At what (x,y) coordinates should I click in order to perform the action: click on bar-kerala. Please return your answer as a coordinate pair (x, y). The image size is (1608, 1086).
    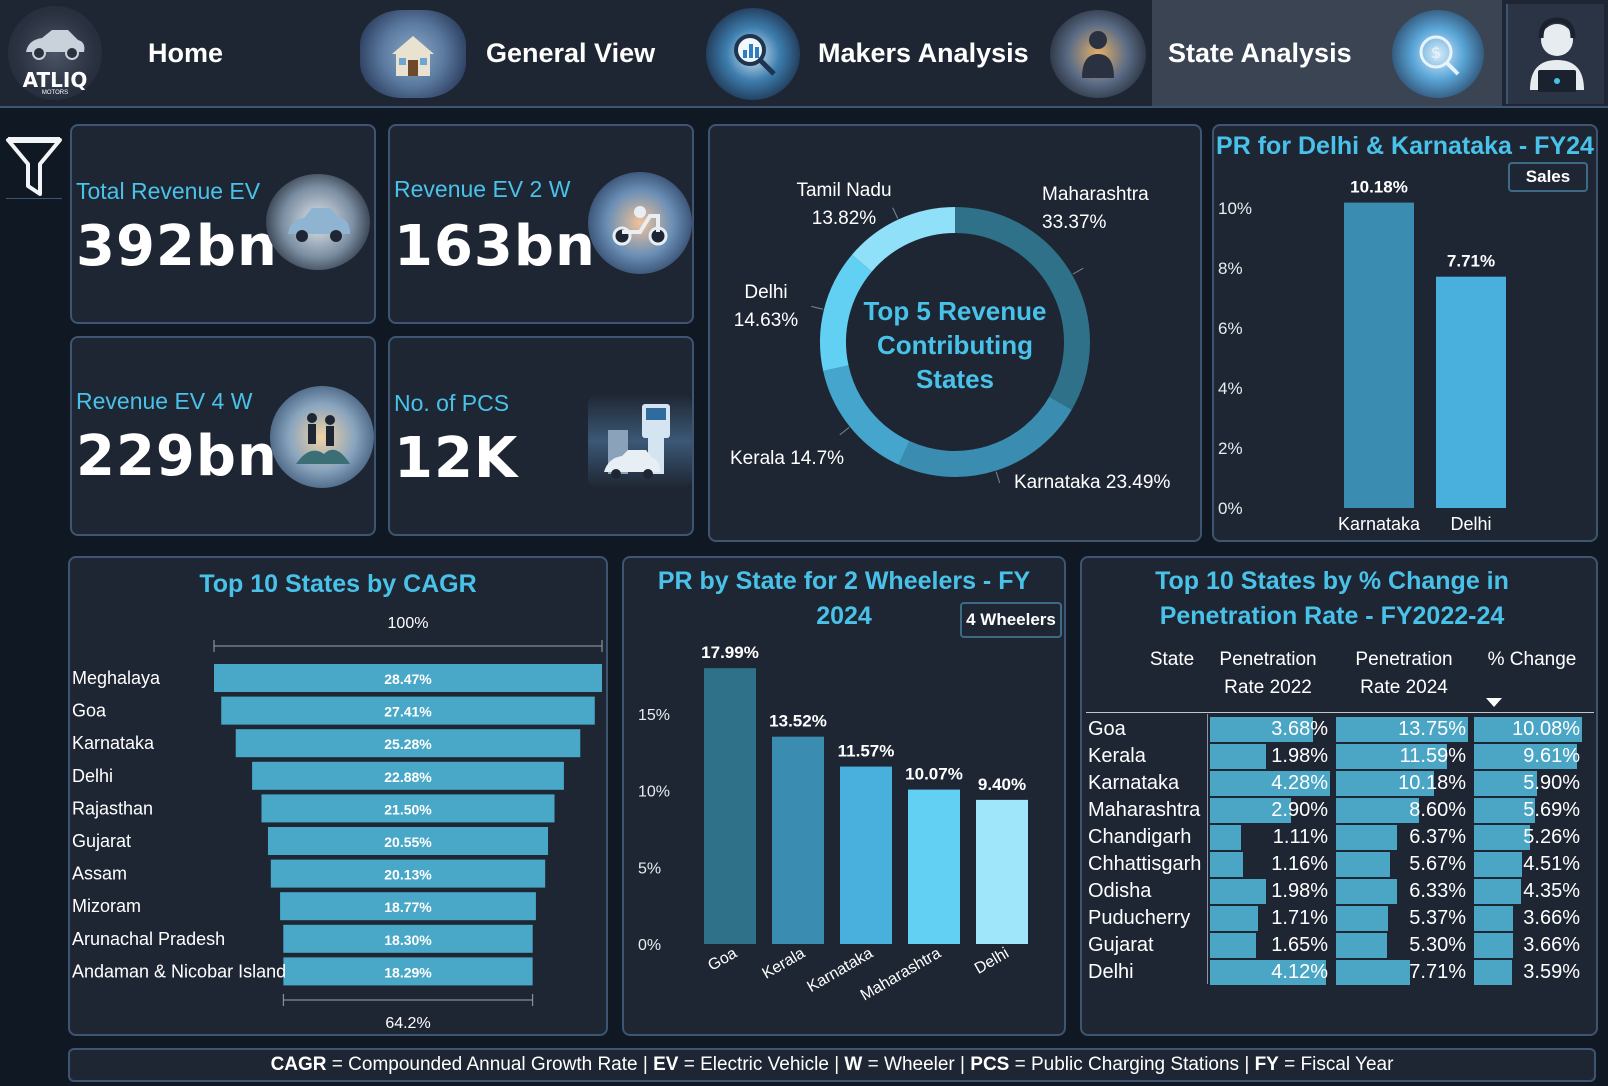
    Looking at the image, I should click on (798, 840).